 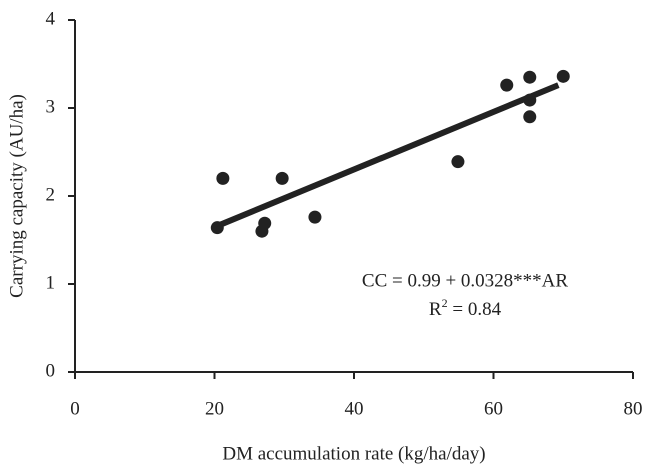 What do you see at coordinates (475, 309) in the screenshot?
I see `r-rest: = 0.84` at bounding box center [475, 309].